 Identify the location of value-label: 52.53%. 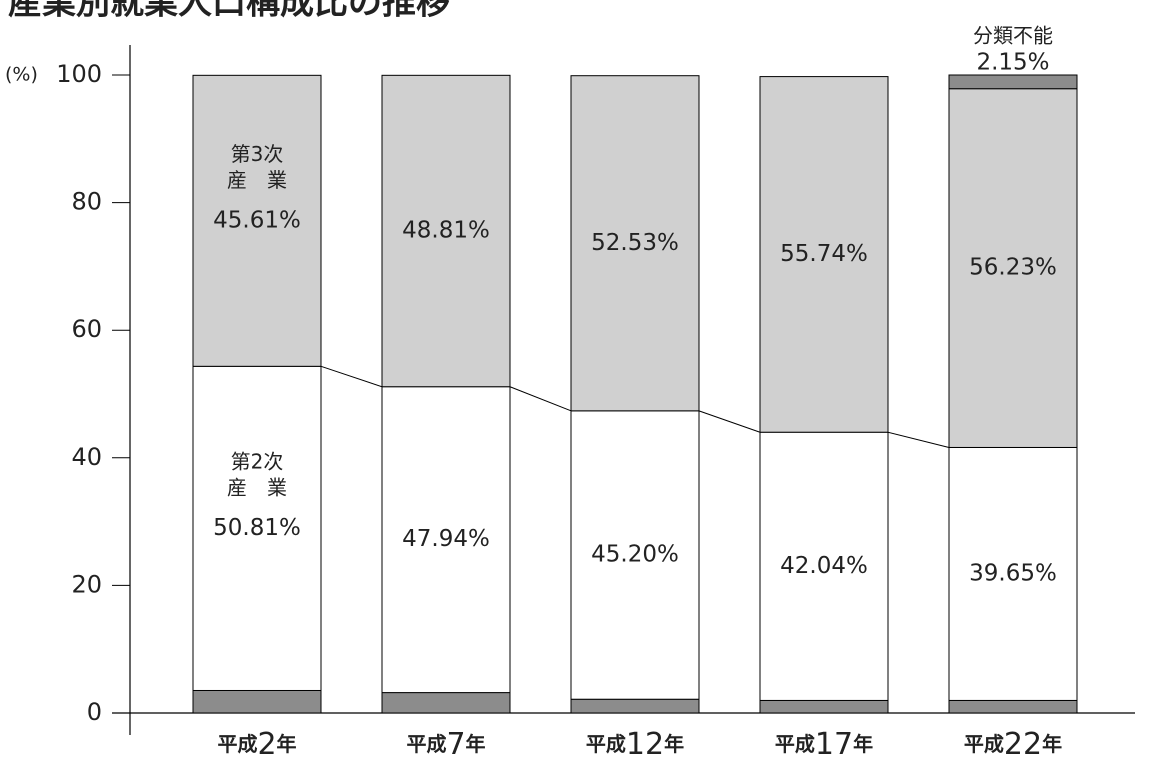
(635, 243).